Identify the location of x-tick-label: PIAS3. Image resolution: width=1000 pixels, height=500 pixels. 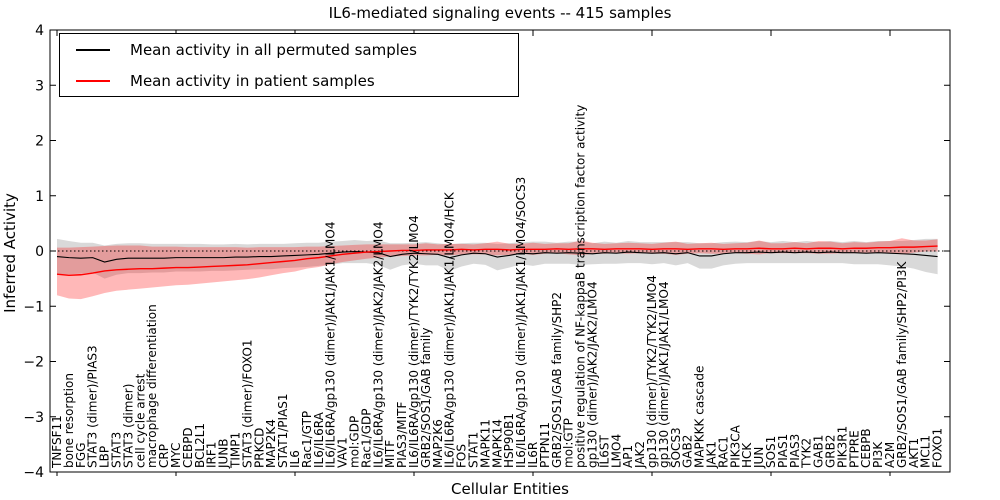
(795, 451).